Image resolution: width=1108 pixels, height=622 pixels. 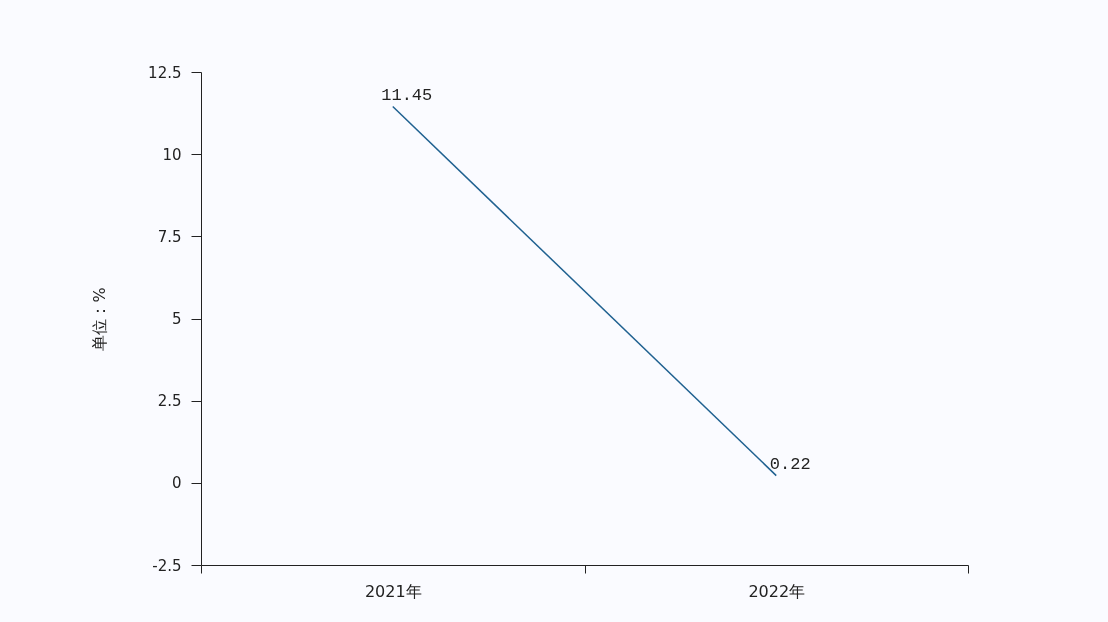 I want to click on y-axis-title: 单位：%, so click(x=100, y=319).